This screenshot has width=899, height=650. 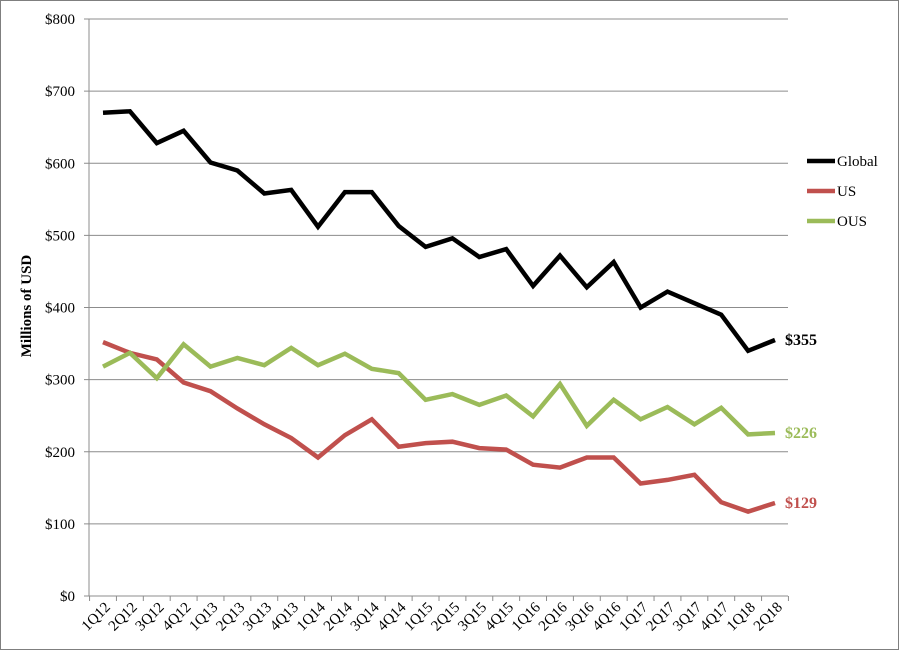 I want to click on y-tick-label: $800, so click(x=60, y=20).